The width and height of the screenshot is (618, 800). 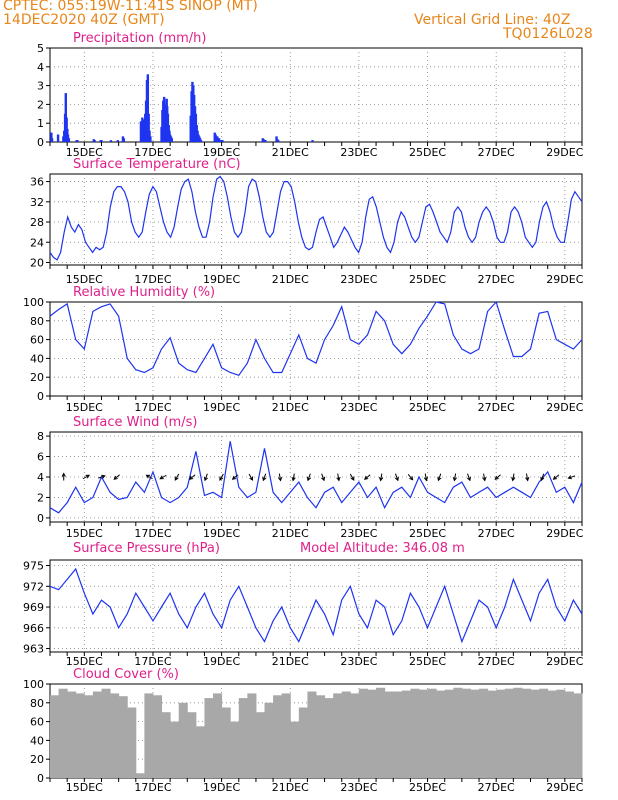 I want to click on humidity-xtick-label: 15DEC, so click(x=84, y=407).